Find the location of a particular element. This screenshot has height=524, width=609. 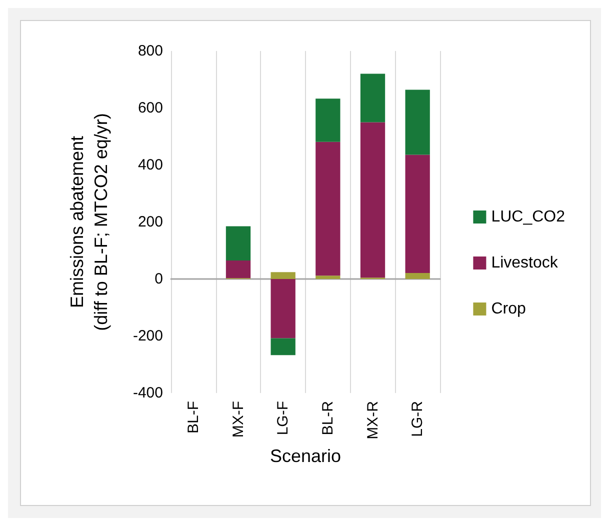

y-tick-label: -400 is located at coordinates (147, 393).